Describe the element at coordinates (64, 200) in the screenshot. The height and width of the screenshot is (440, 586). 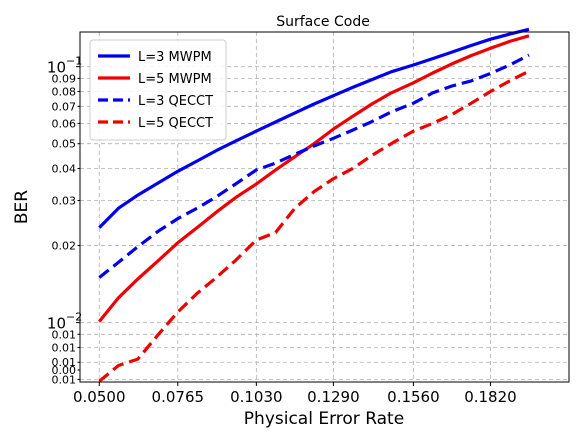
I see `y-tick-label: 0.03` at that location.